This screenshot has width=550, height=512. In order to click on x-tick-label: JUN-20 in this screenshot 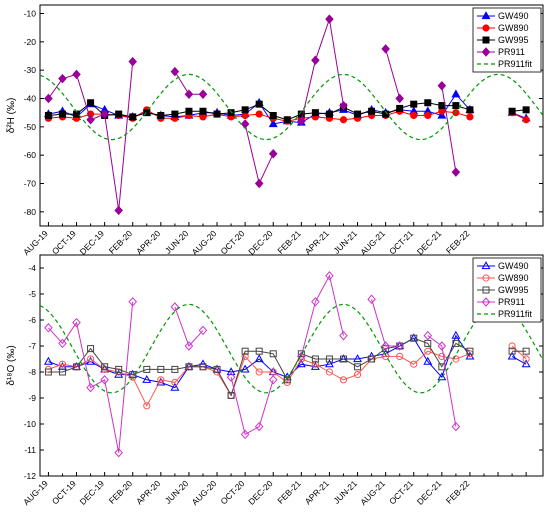, I will do `click(177, 492)`.